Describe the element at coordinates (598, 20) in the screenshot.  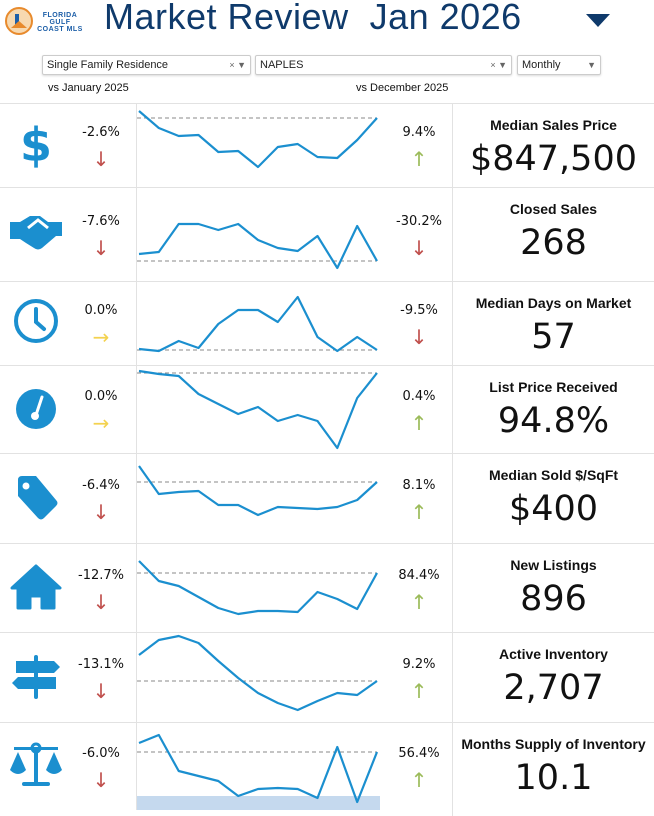
I see `title-dropdown-toggle` at that location.